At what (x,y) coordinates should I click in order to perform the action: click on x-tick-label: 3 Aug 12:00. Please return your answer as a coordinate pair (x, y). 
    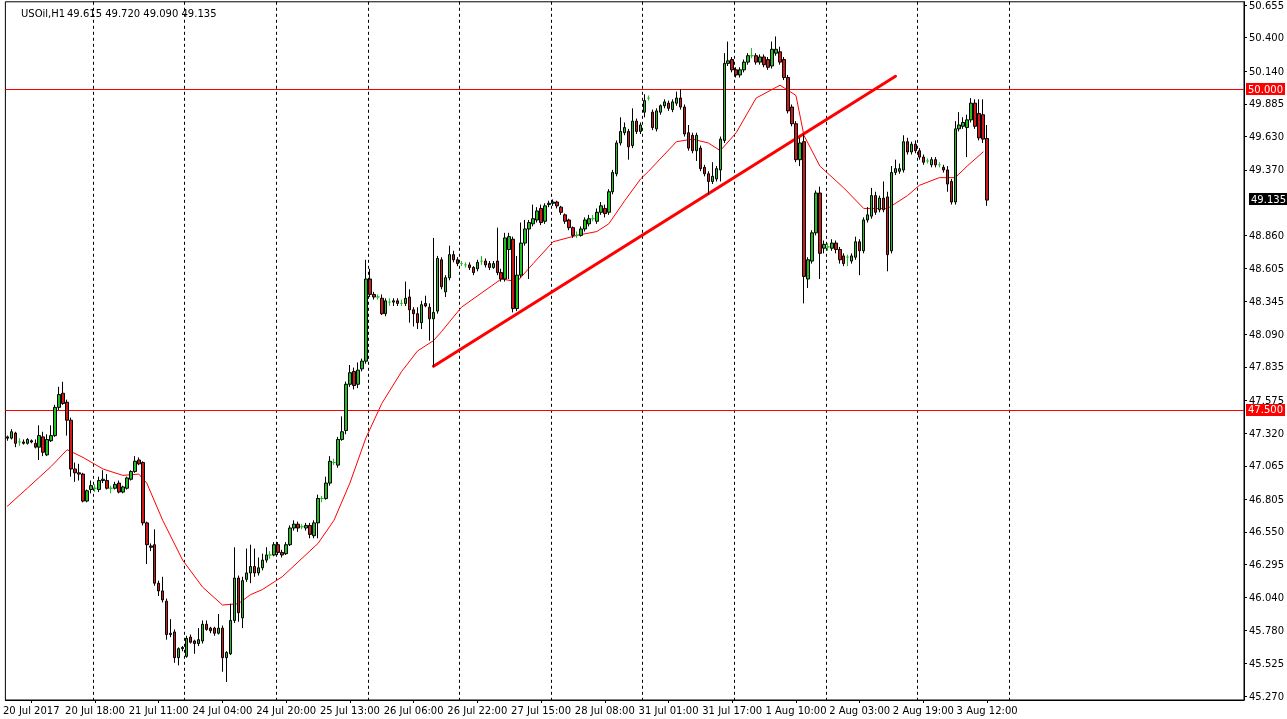
    Looking at the image, I should click on (987, 710).